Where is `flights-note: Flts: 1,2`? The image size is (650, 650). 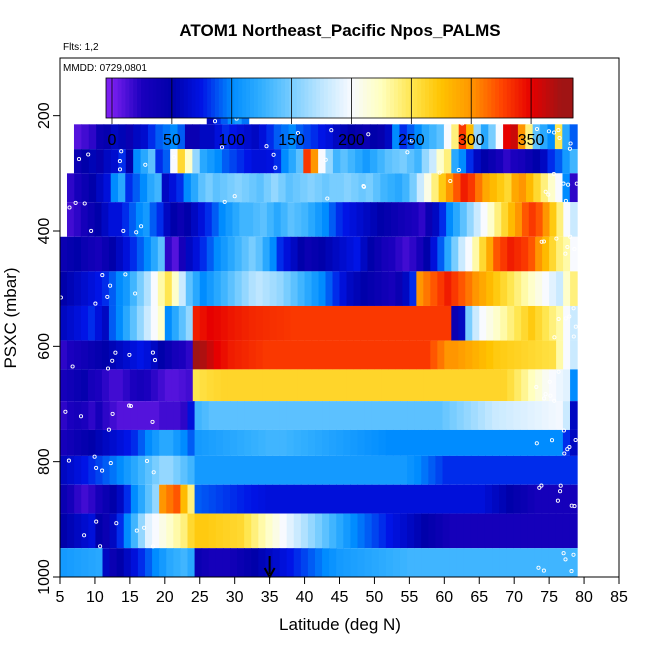 flights-note: Flts: 1,2 is located at coordinates (81, 47).